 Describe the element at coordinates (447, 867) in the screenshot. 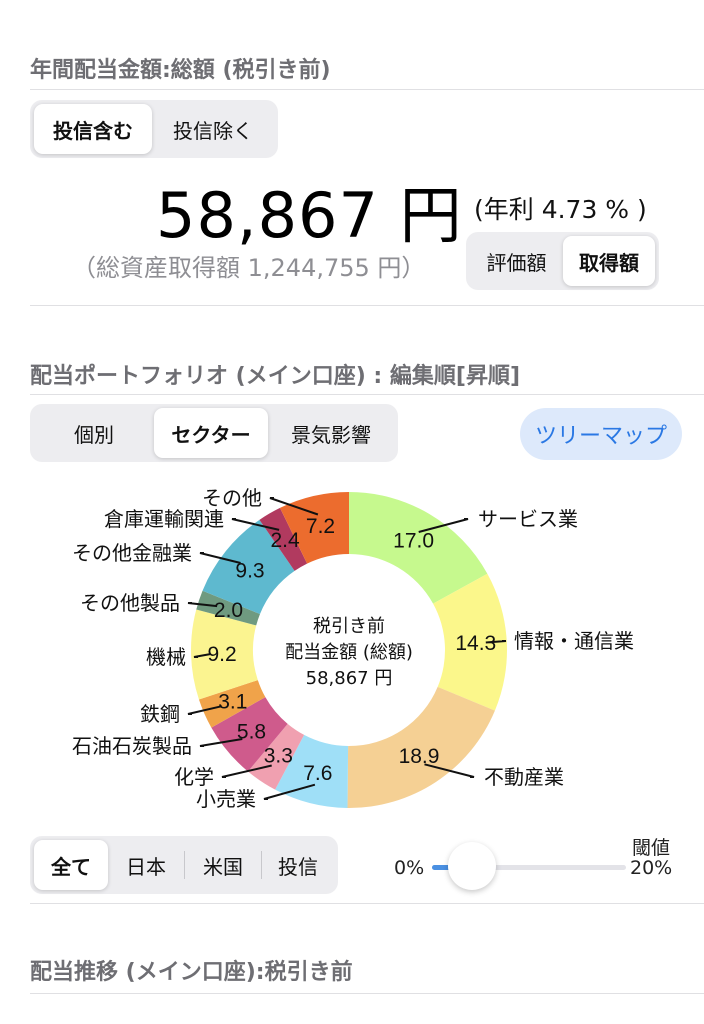

I see `threshold-slider-fill` at that location.